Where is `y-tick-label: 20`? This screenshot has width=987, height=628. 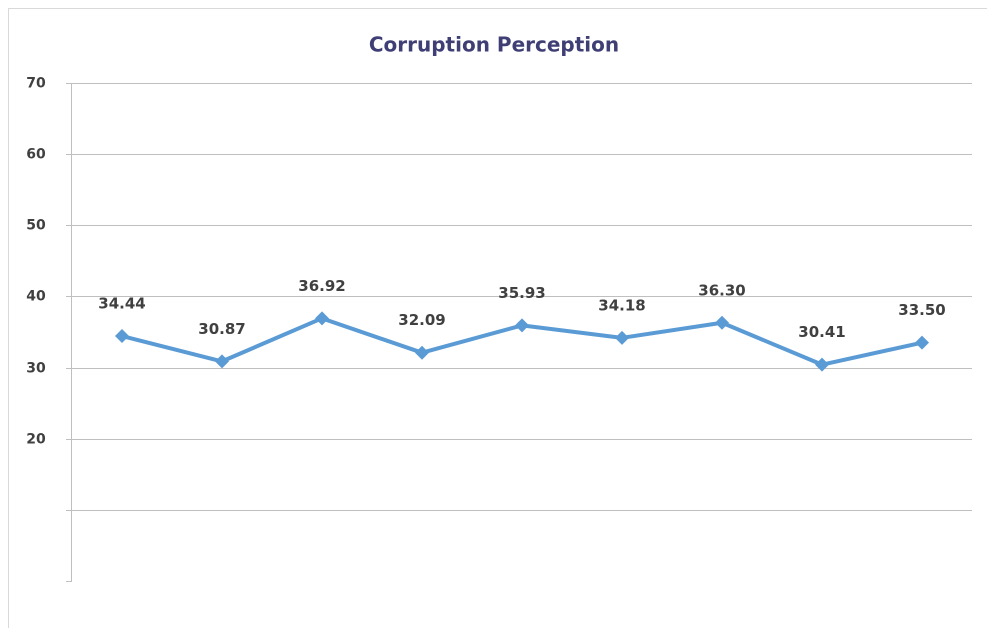
y-tick-label: 20 is located at coordinates (36, 440).